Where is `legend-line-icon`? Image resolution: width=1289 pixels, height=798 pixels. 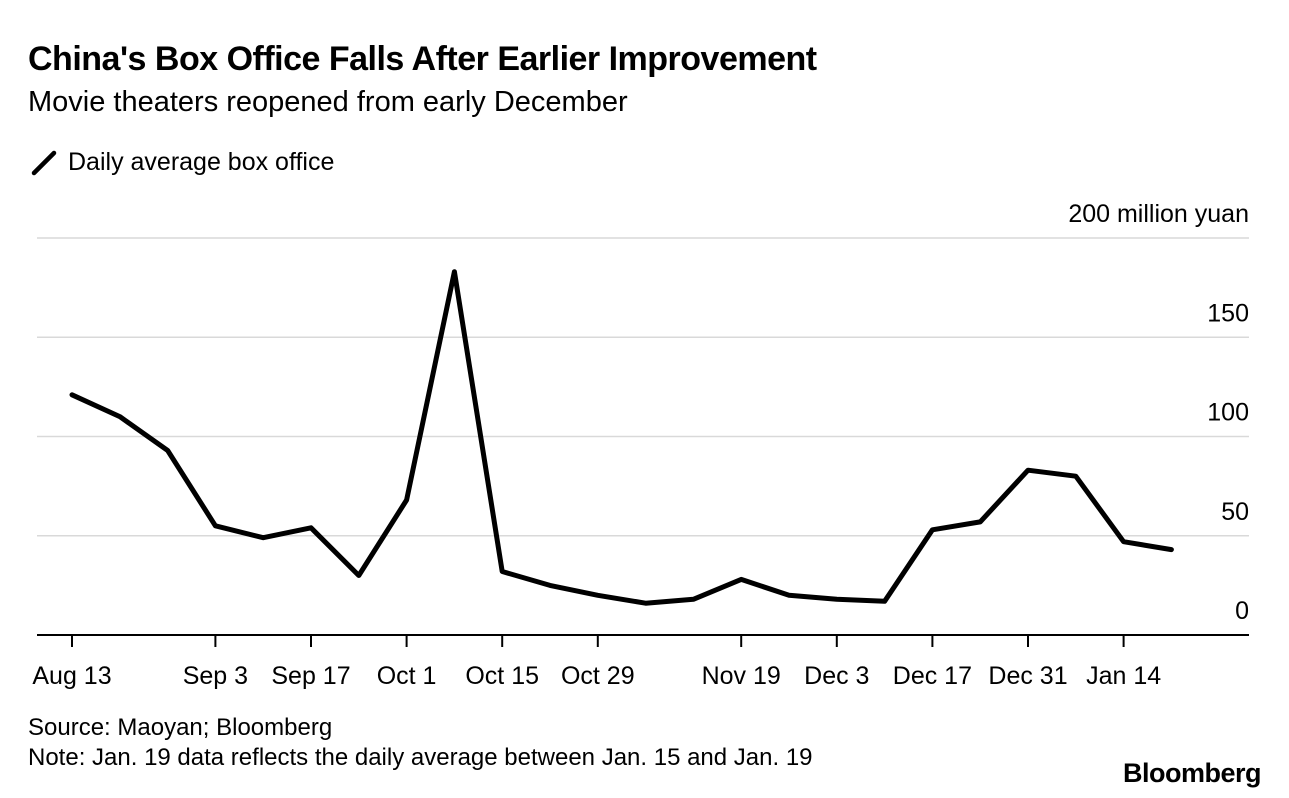
legend-line-icon is located at coordinates (44, 162).